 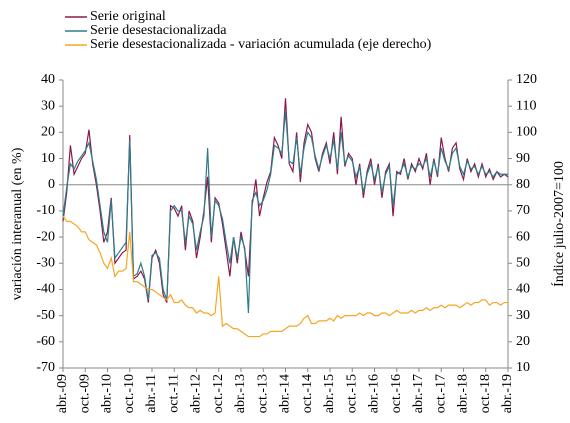 What do you see at coordinates (374, 393) in the screenshot?
I see `x-tick-label: abr.-16` at bounding box center [374, 393].